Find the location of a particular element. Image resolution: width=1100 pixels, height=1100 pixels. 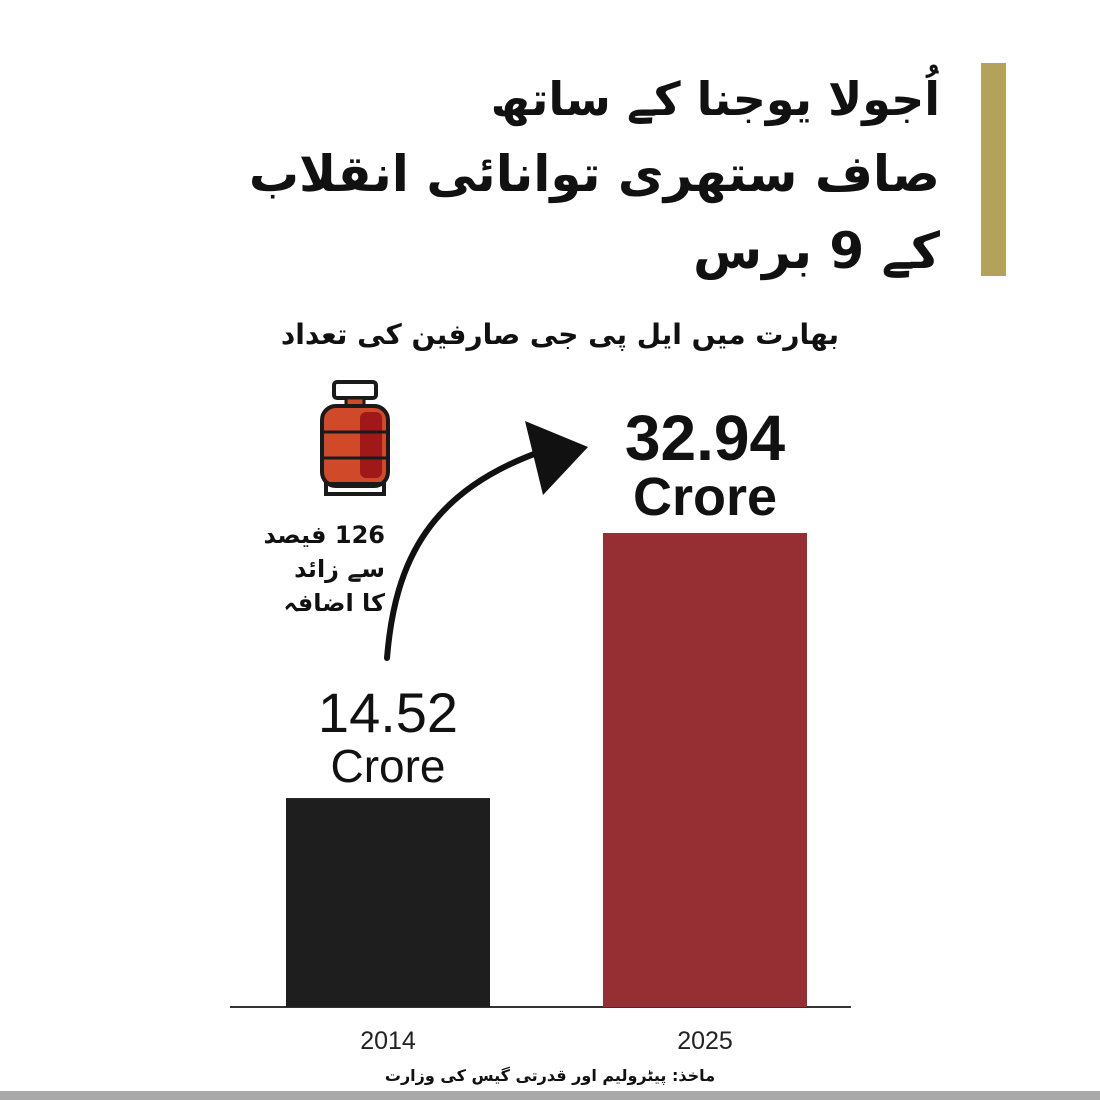

unit-label-2014: Crore is located at coordinates (387, 766).